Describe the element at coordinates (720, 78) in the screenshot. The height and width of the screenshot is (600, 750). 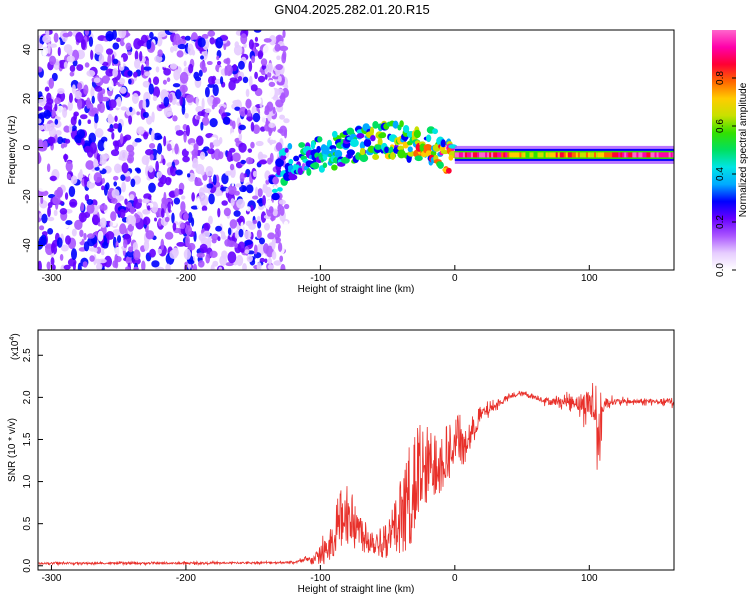
I see `colorbar-tick-label: 0.8` at that location.